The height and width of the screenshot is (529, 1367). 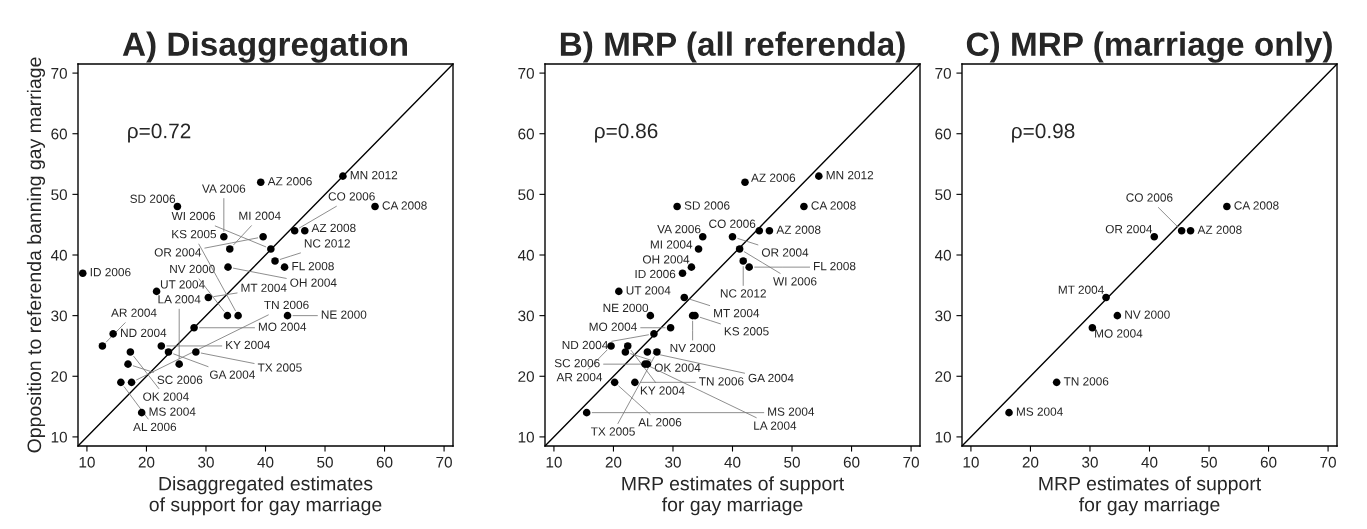 I want to click on annotation: OH 2004, so click(x=666, y=259).